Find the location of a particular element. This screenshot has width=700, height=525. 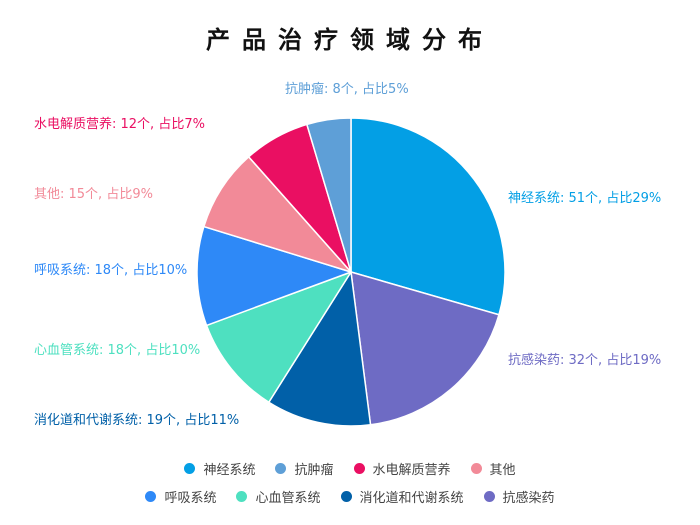

legend-label: 水电解质营养 is located at coordinates (411, 470).